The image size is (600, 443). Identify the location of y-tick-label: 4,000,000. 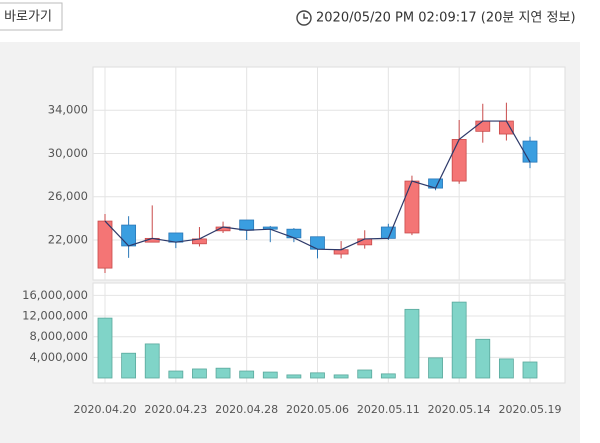
(58, 357).